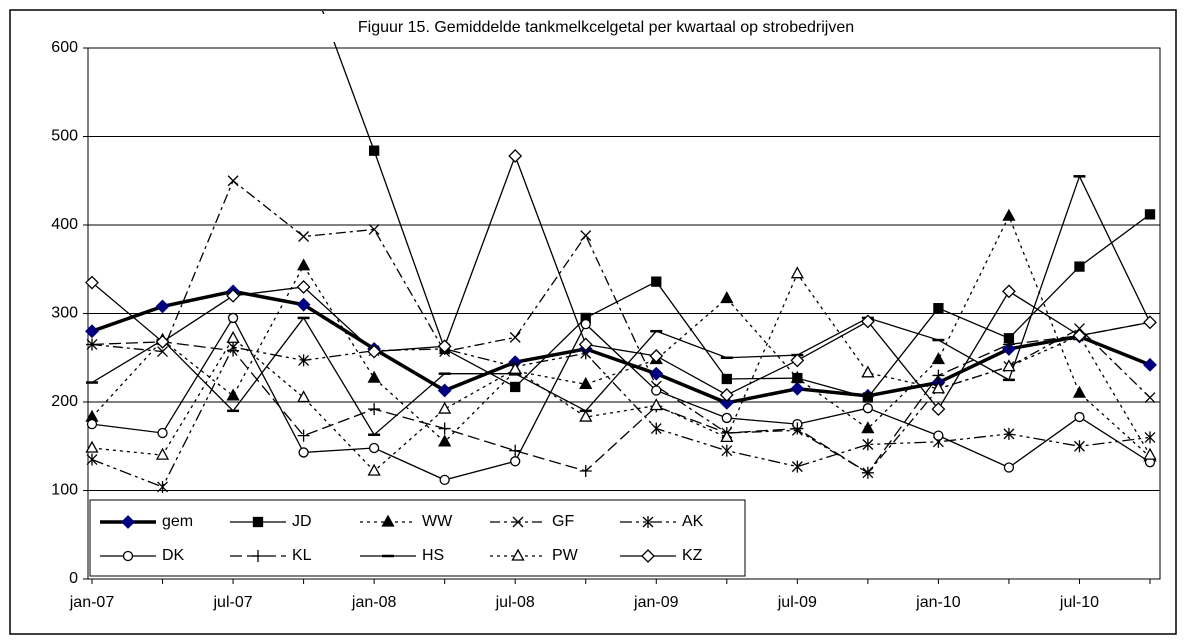  What do you see at coordinates (92, 602) in the screenshot?
I see `x-tick-label: jan-07` at bounding box center [92, 602].